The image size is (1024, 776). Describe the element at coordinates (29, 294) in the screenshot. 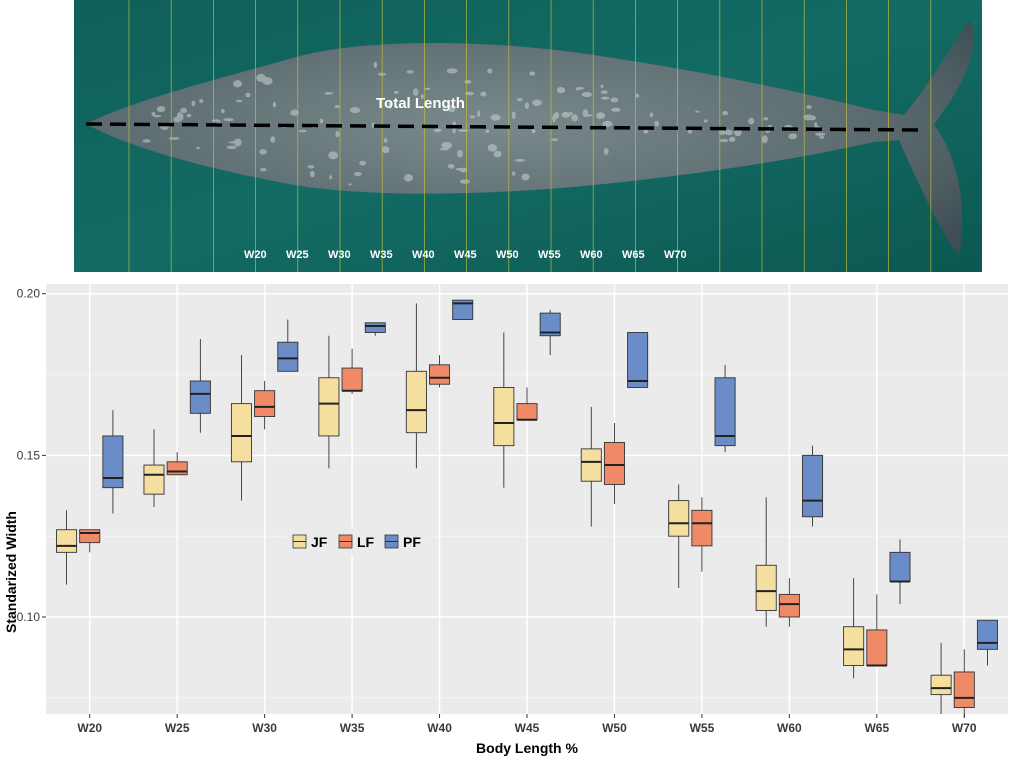

I see `y-tick-label: 0.20` at that location.